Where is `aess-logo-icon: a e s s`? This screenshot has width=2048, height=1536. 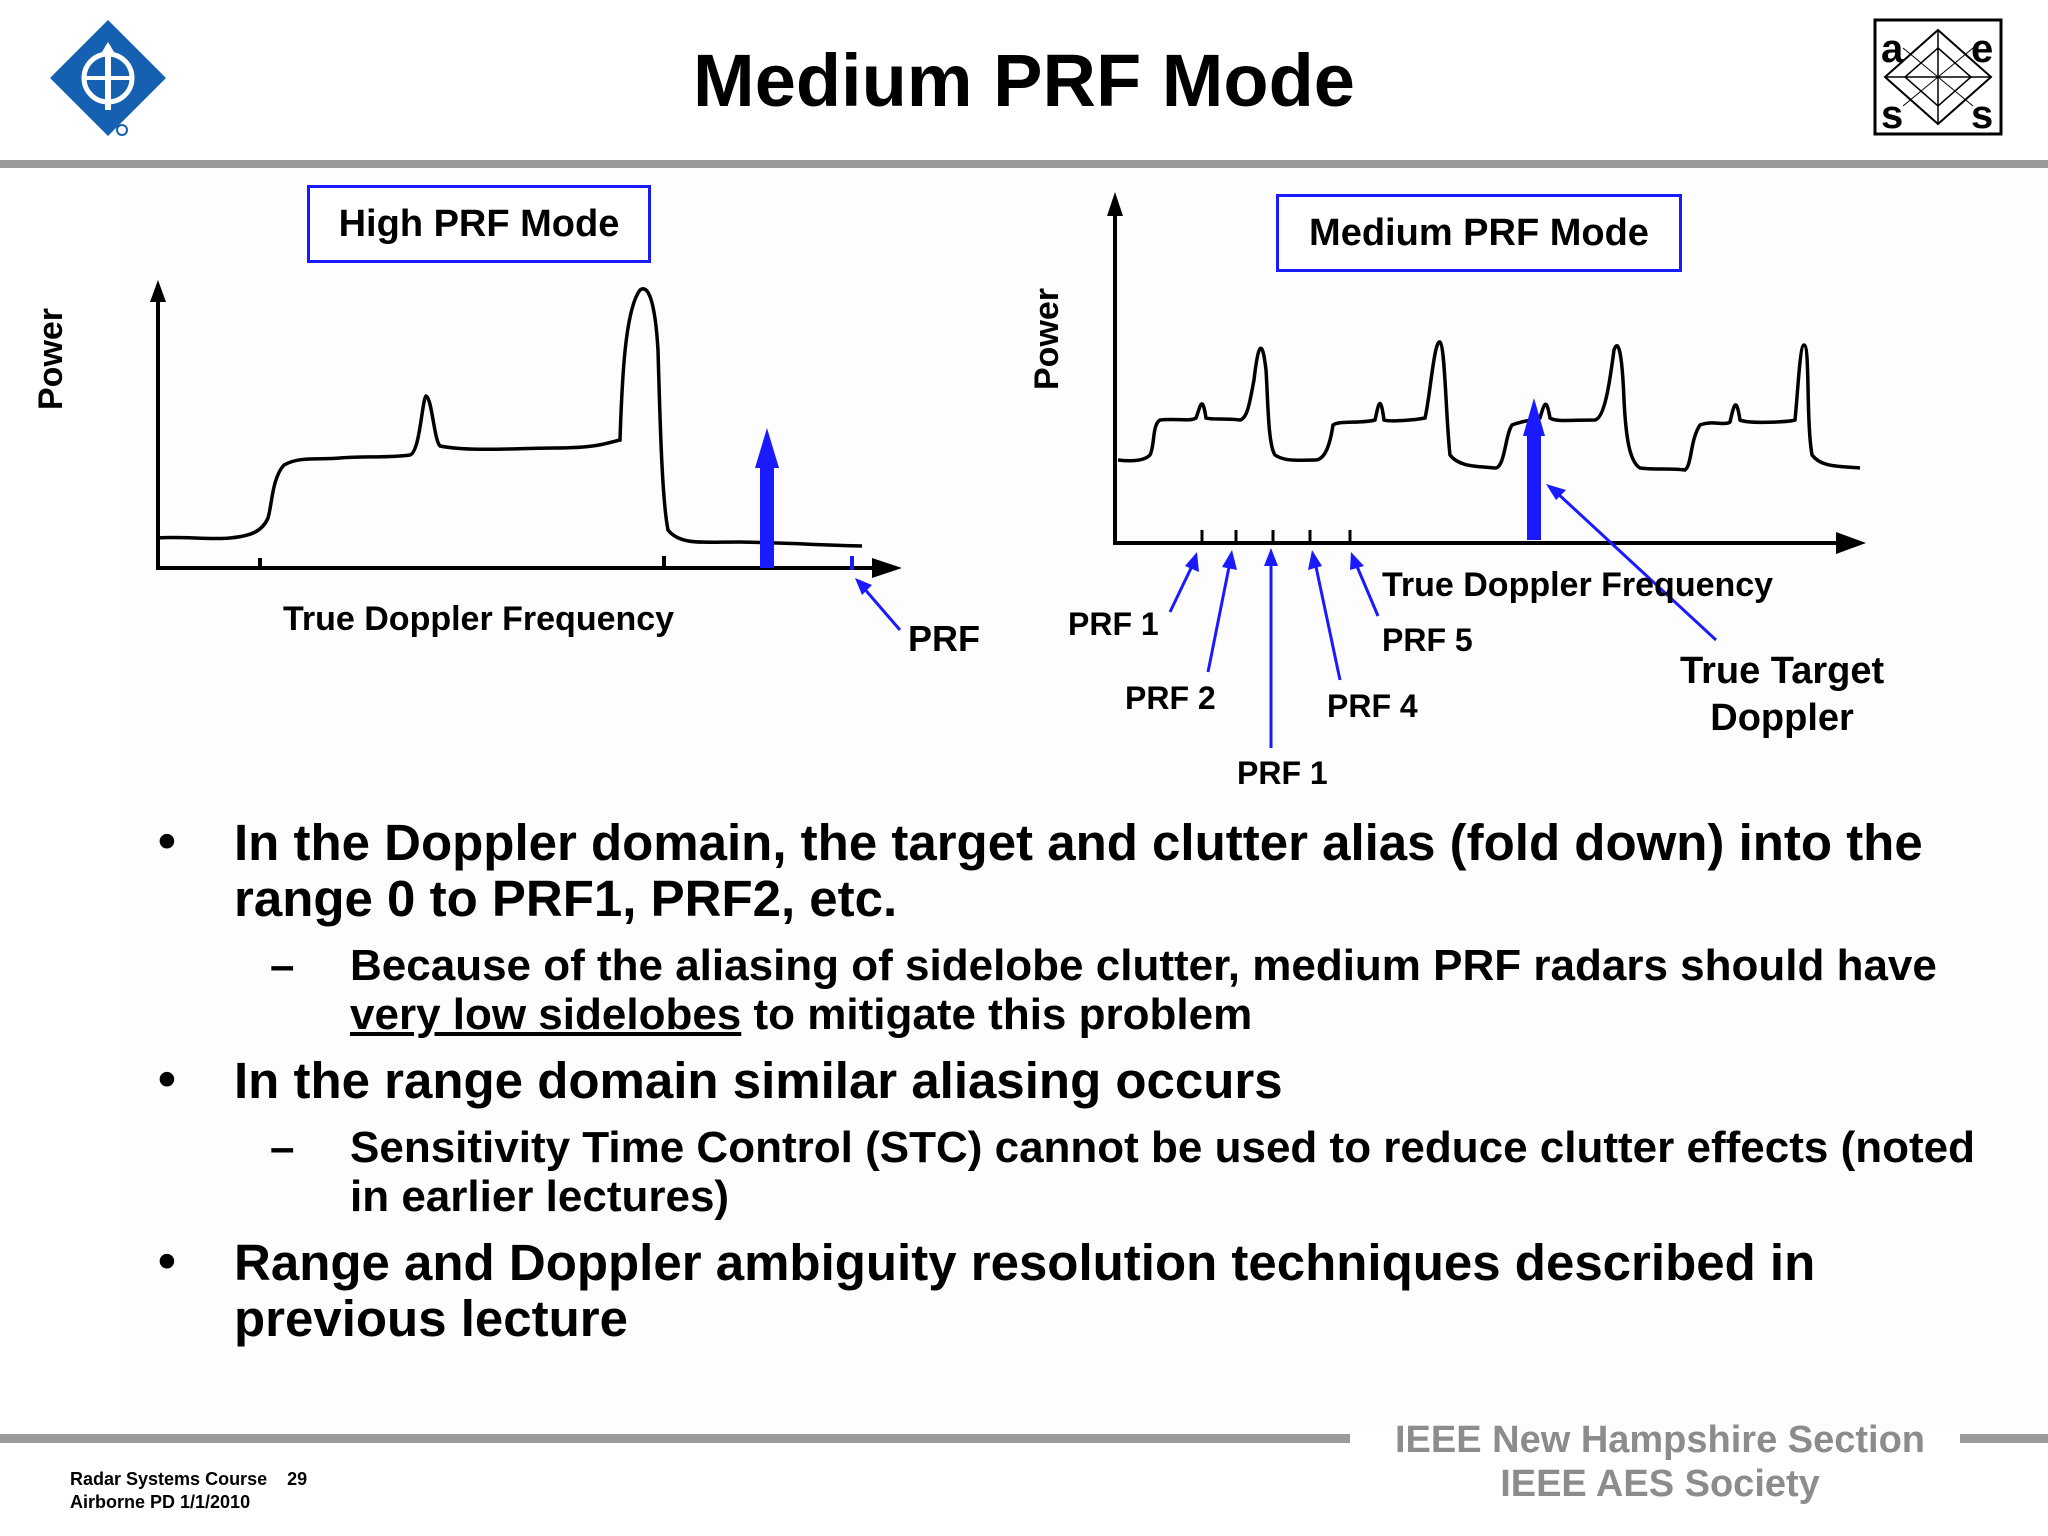
aess-logo-icon: a e s s is located at coordinates (1938, 77).